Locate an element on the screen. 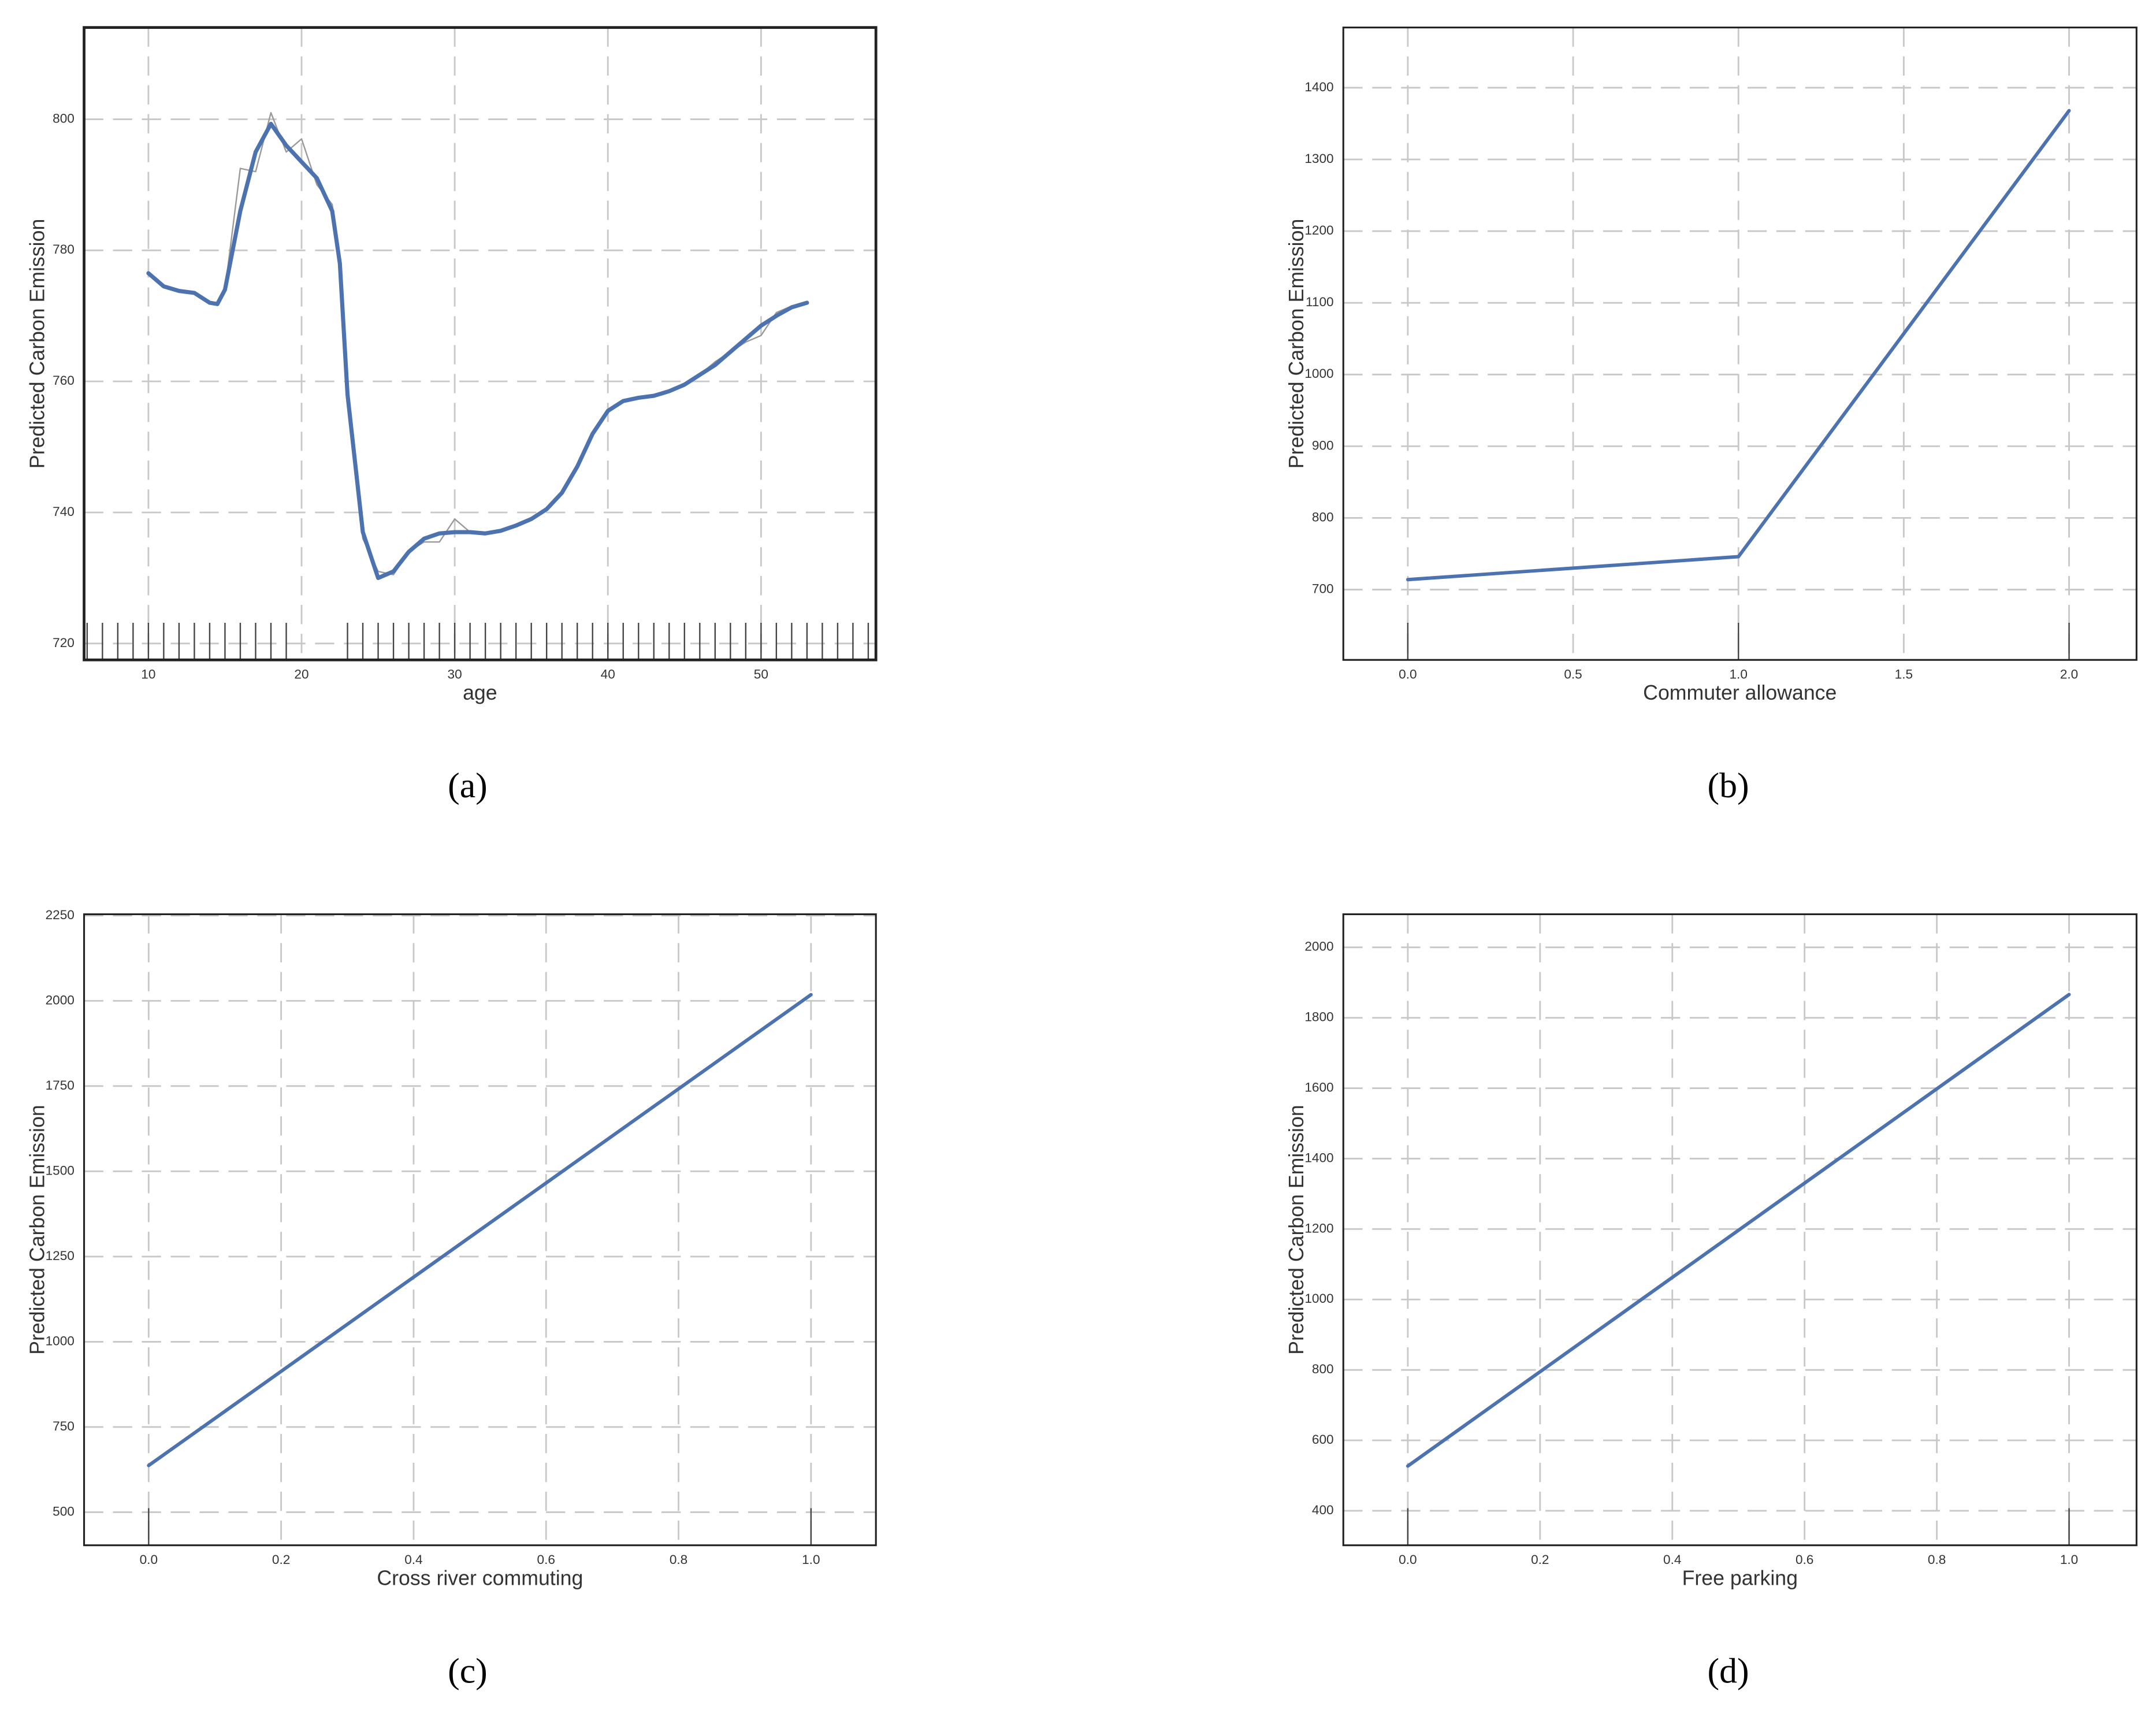  x-axis-label: Free parking is located at coordinates (1740, 1578).